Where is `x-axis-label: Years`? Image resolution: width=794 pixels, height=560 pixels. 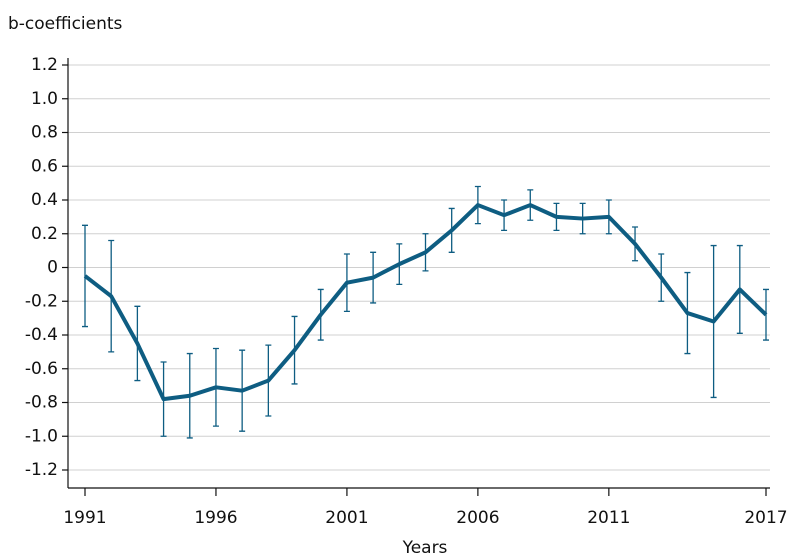
x-axis-label: Years is located at coordinates (425, 548).